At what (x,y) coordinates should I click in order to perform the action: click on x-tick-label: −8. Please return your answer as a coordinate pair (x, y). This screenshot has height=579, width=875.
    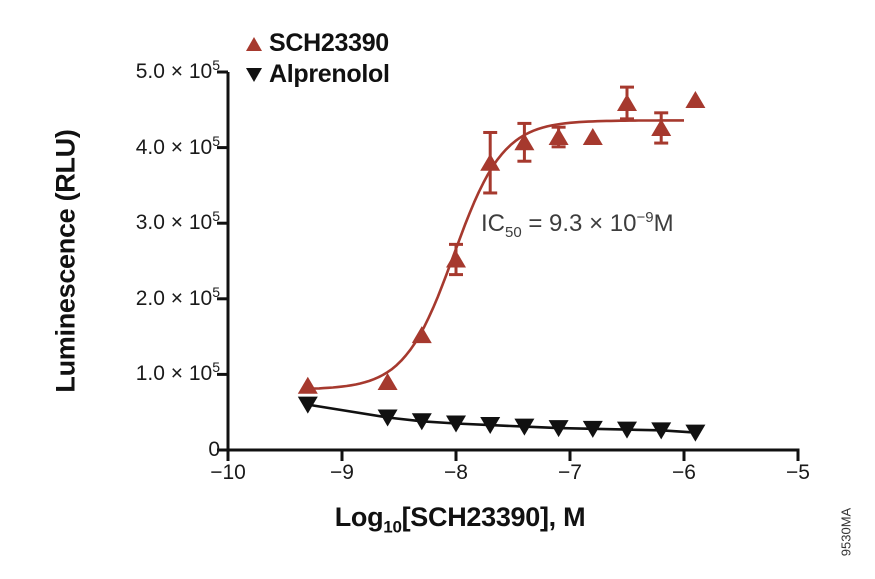
    Looking at the image, I should click on (456, 472).